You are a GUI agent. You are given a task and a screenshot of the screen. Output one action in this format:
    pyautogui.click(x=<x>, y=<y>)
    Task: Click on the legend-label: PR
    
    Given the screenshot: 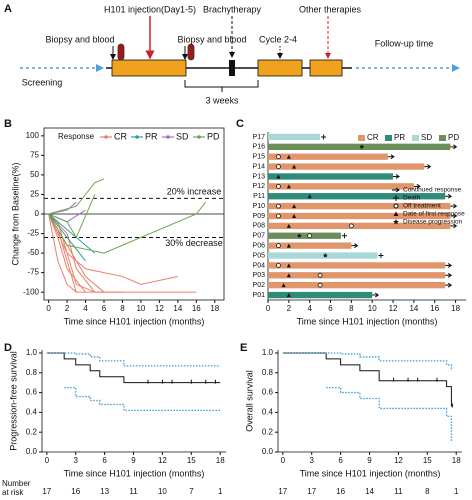 What is the action you would take?
    pyautogui.click(x=399, y=137)
    